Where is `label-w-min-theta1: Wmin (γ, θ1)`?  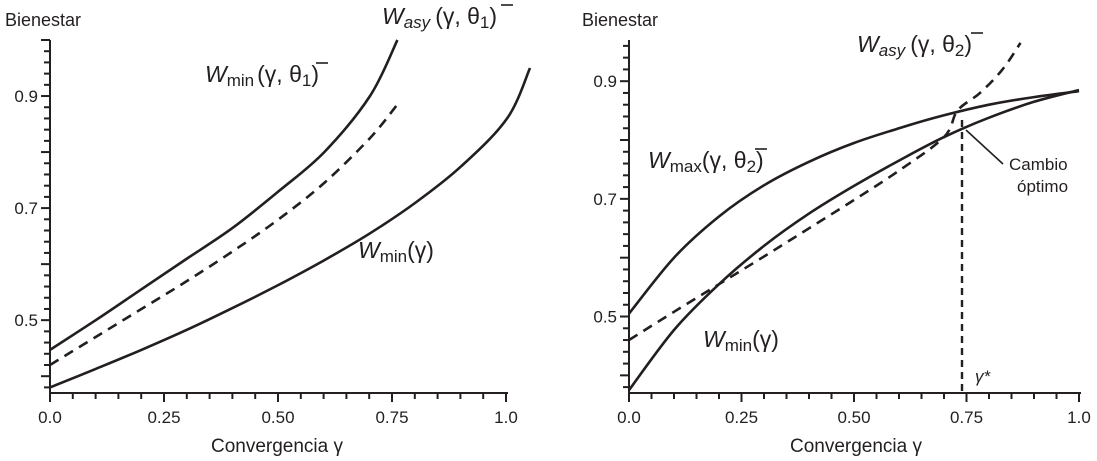
label-w-min-theta1: Wmin (γ, θ1) is located at coordinates (262, 75).